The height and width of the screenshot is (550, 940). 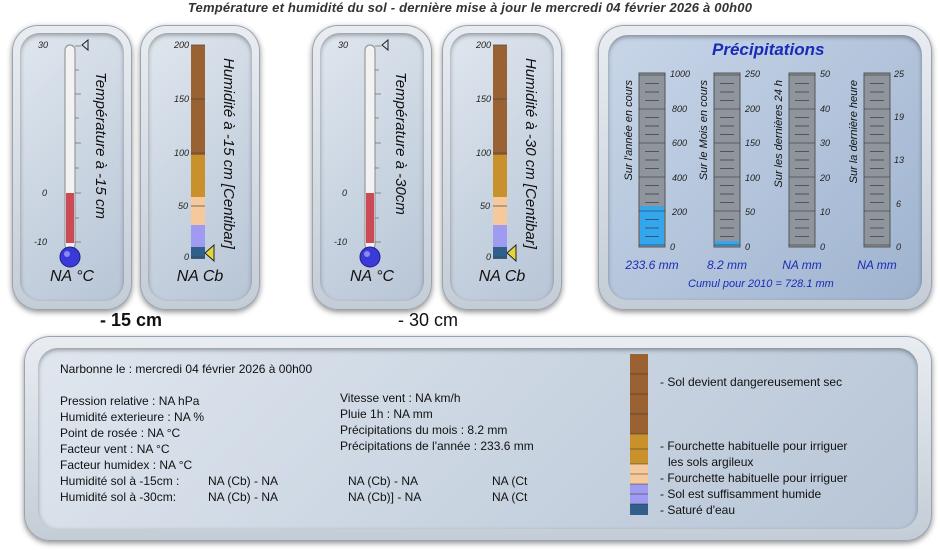 What do you see at coordinates (629, 130) in the screenshot?
I see `precip-gauge-label: Sur l'année en cours` at bounding box center [629, 130].